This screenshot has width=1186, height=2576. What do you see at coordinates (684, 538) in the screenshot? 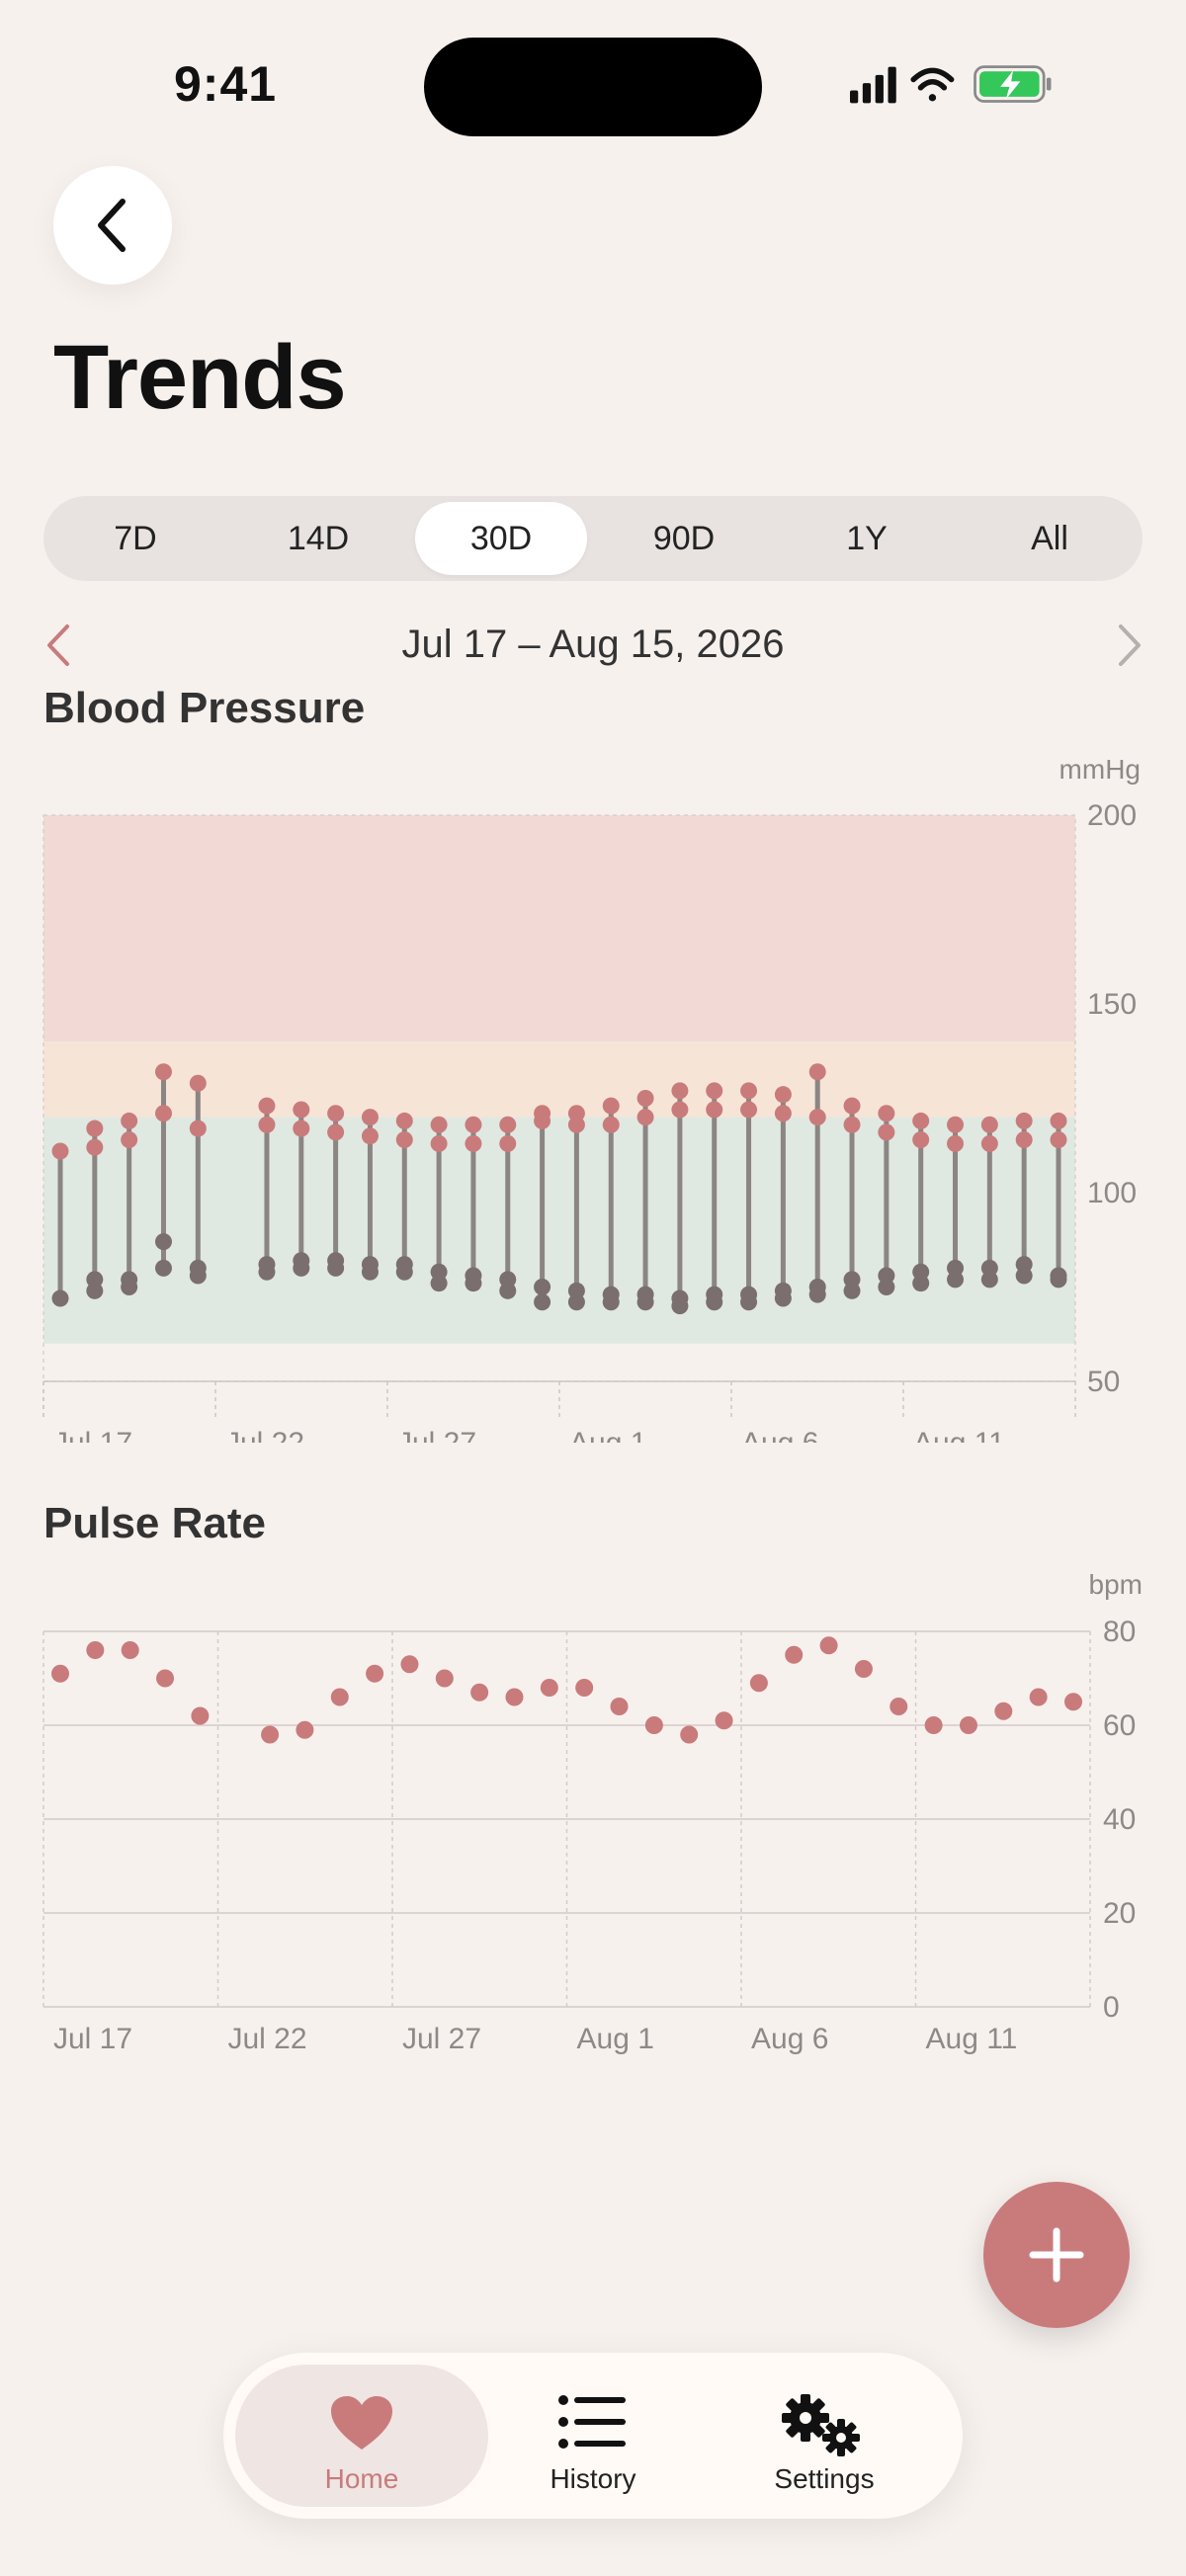
I see `tab-90d: 90D` at bounding box center [684, 538].